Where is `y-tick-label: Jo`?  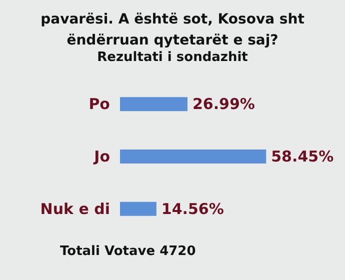 y-tick-label: Jo is located at coordinates (101, 157).